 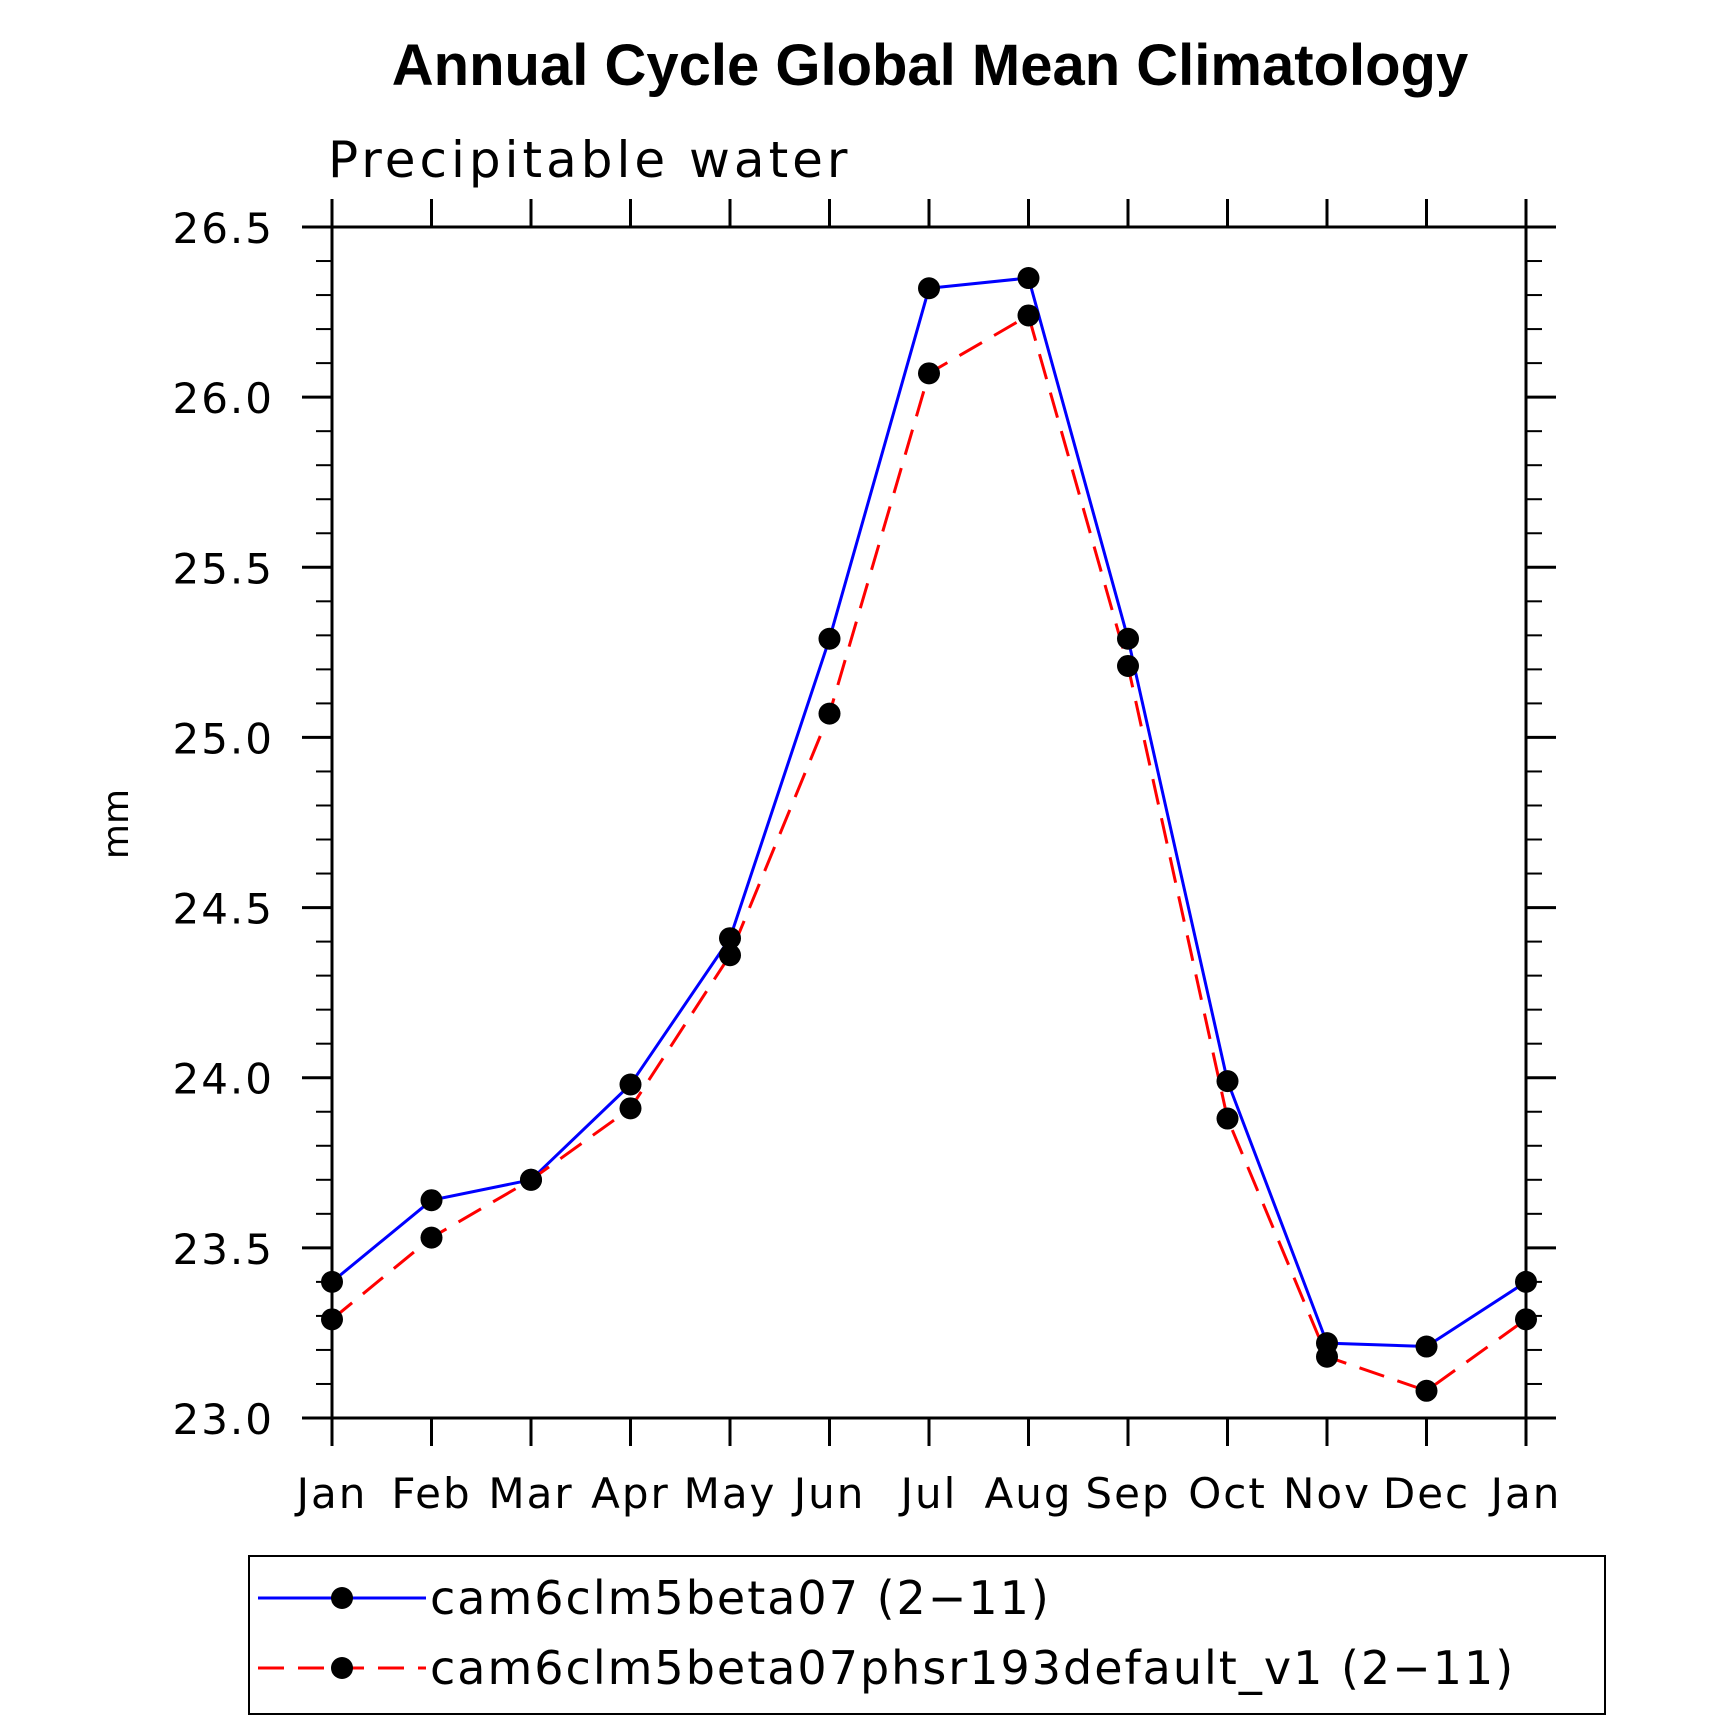 What do you see at coordinates (223, 228) in the screenshot?
I see `y-tick-label: 26.5` at bounding box center [223, 228].